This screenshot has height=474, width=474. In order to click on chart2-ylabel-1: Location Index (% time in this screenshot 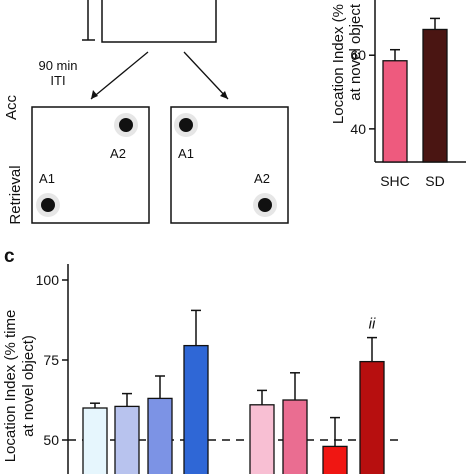, I will do `click(10, 386)`.